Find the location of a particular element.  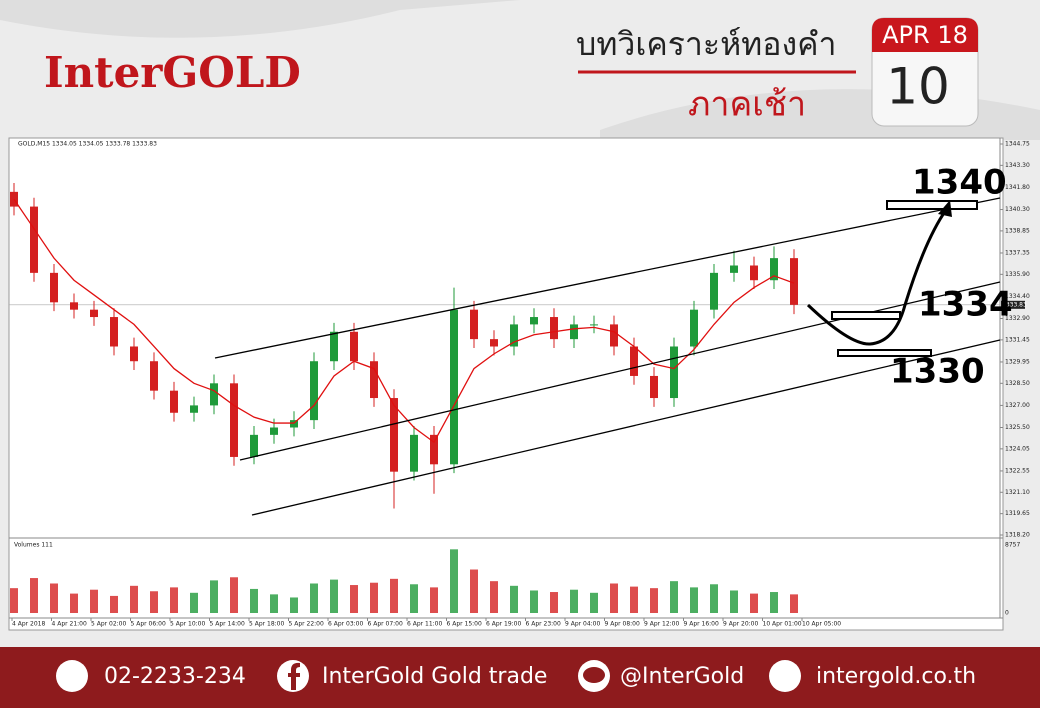

x-tick-label: 5 Apr 22:00 is located at coordinates (306, 624).